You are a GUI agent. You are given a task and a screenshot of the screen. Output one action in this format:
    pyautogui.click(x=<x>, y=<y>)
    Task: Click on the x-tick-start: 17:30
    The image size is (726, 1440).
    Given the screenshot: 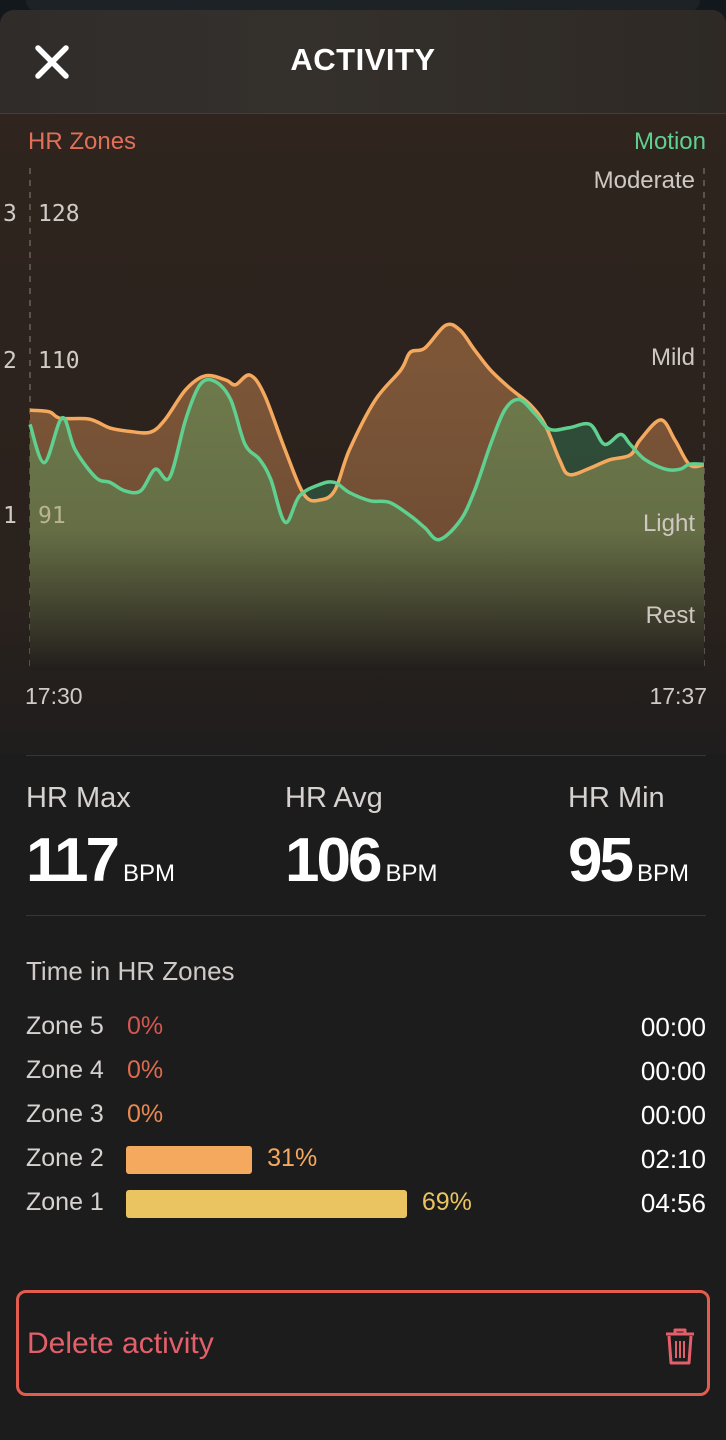 What is the action you would take?
    pyautogui.click(x=54, y=696)
    